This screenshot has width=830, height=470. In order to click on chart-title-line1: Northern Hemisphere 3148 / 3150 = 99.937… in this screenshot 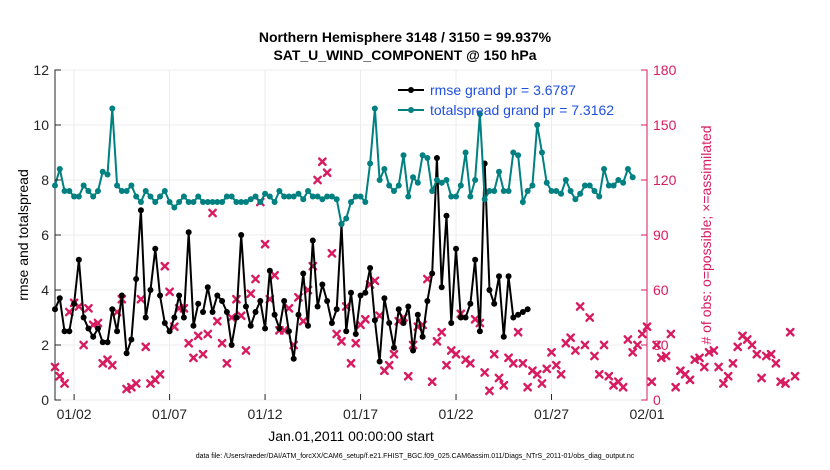, I will do `click(405, 37)`.